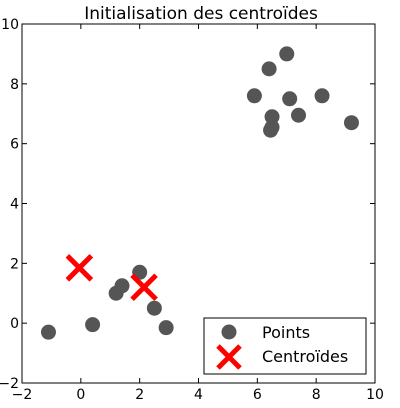 This screenshot has height=408, width=400. Describe the element at coordinates (80, 395) in the screenshot. I see `x-tick-label: 0` at that location.